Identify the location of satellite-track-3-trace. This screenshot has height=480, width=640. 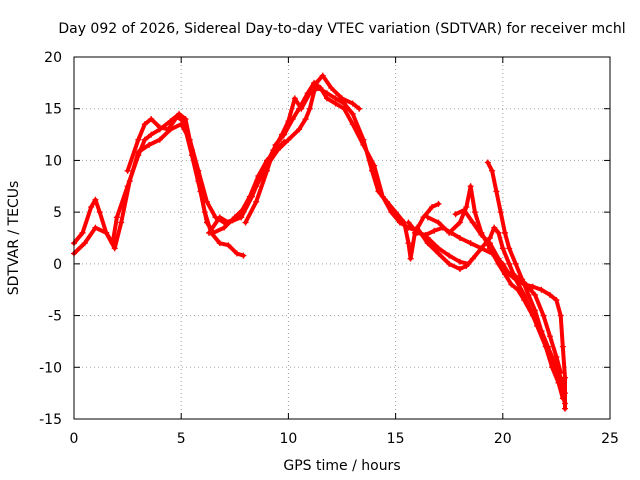
(243, 154).